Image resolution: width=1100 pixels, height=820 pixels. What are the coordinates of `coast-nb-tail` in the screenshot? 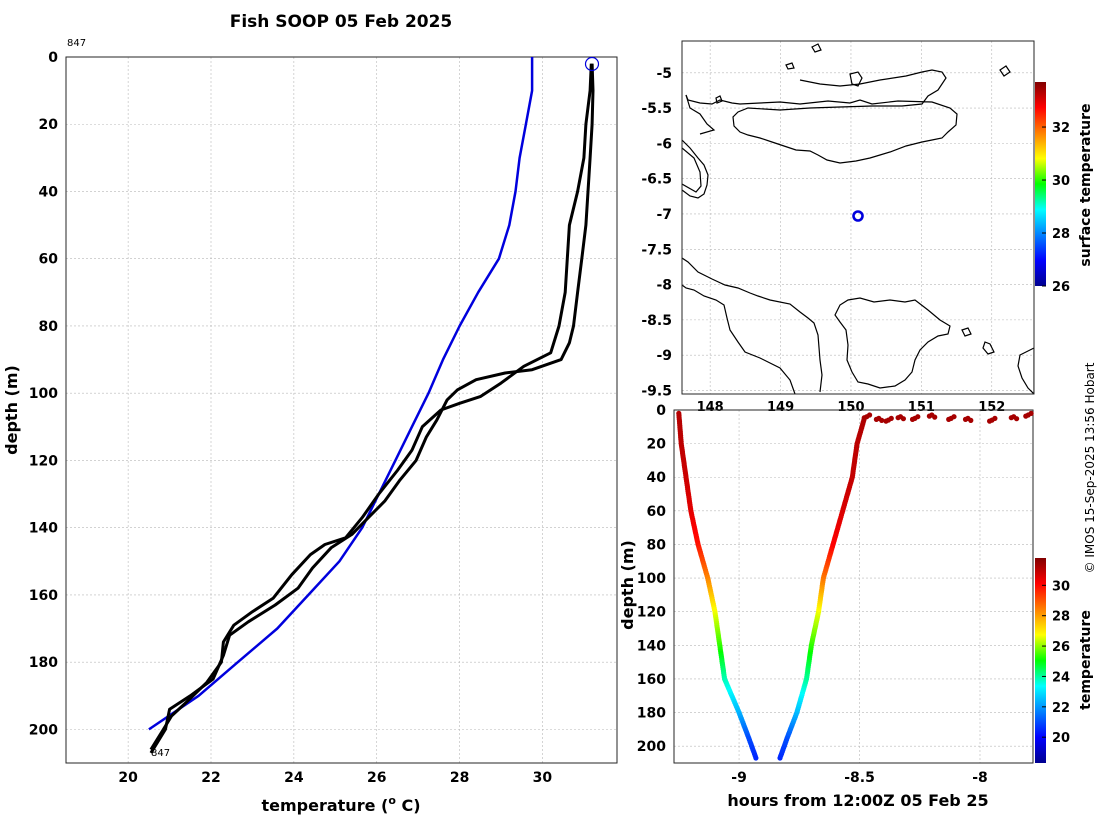 It's located at (700, 114).